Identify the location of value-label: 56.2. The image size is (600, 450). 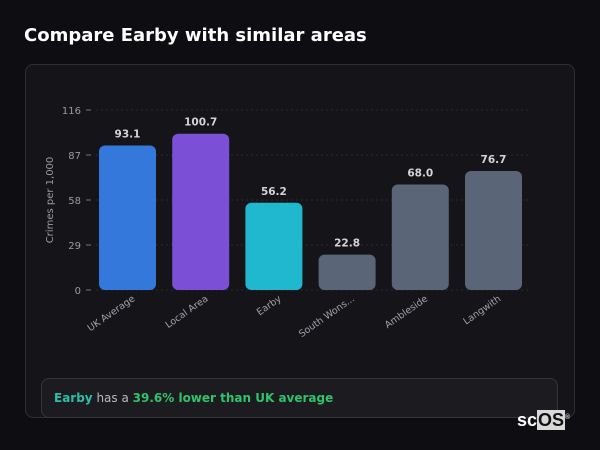
(274, 192).